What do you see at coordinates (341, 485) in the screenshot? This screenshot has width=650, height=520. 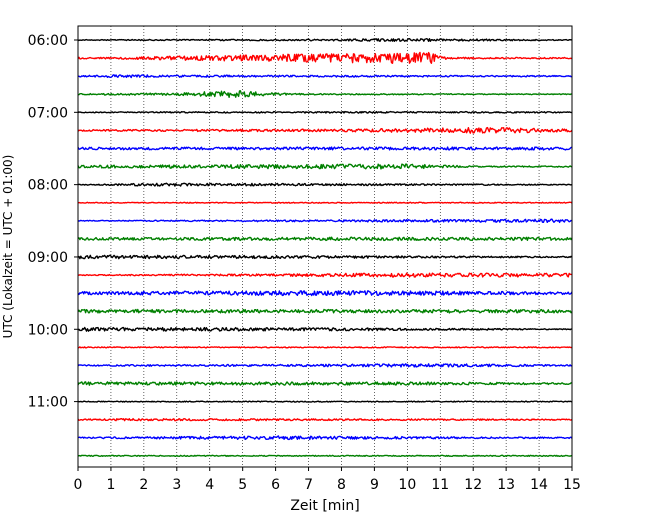 I see `x-tick-label-8: 8` at bounding box center [341, 485].